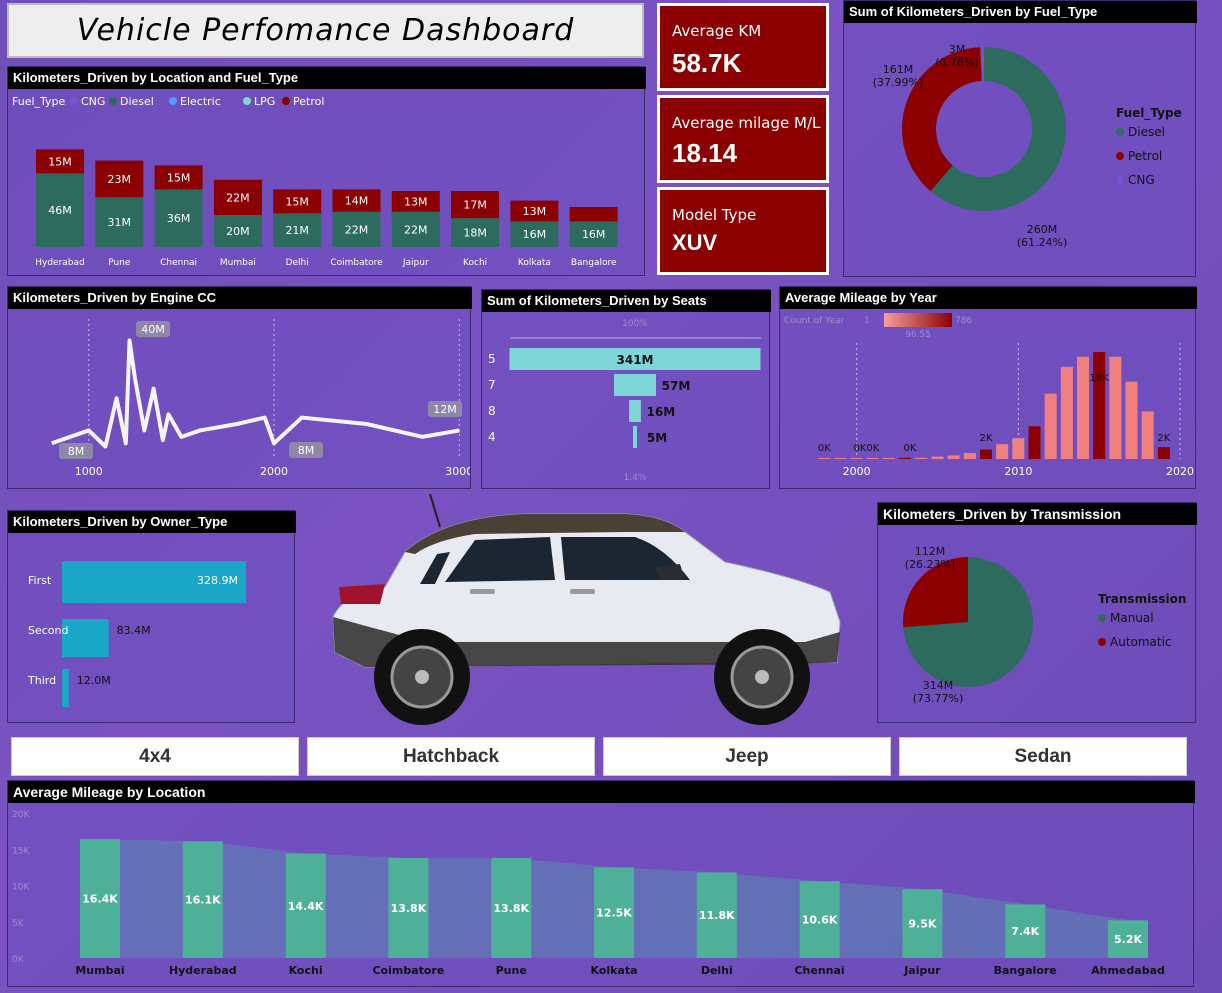  Describe the element at coordinates (1146, 132) in the screenshot. I see `legend-item: Diesel` at that location.